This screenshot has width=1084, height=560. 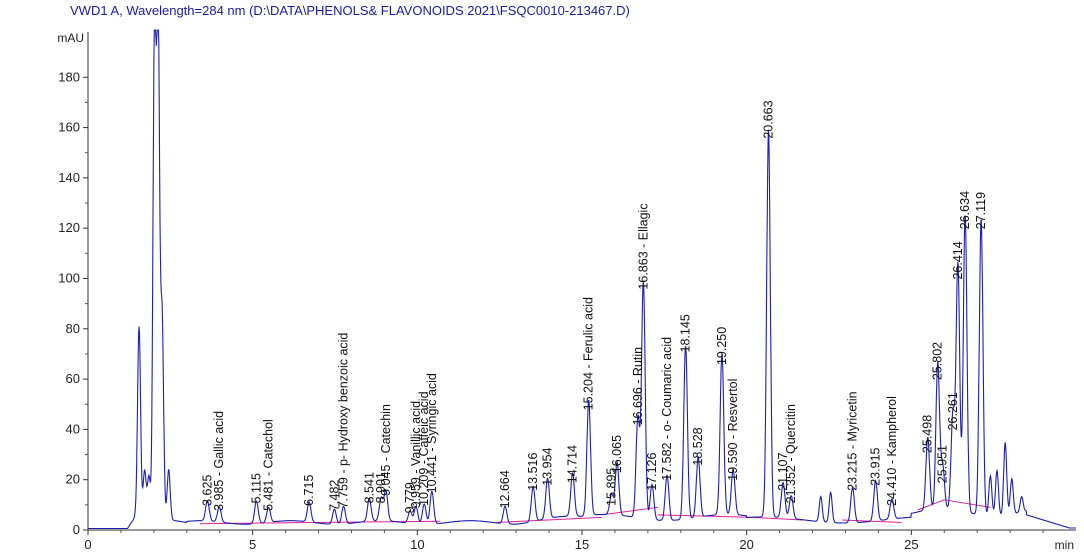 What do you see at coordinates (386, 450) in the screenshot?
I see `peak-label: 9.045 - Catechin` at bounding box center [386, 450].